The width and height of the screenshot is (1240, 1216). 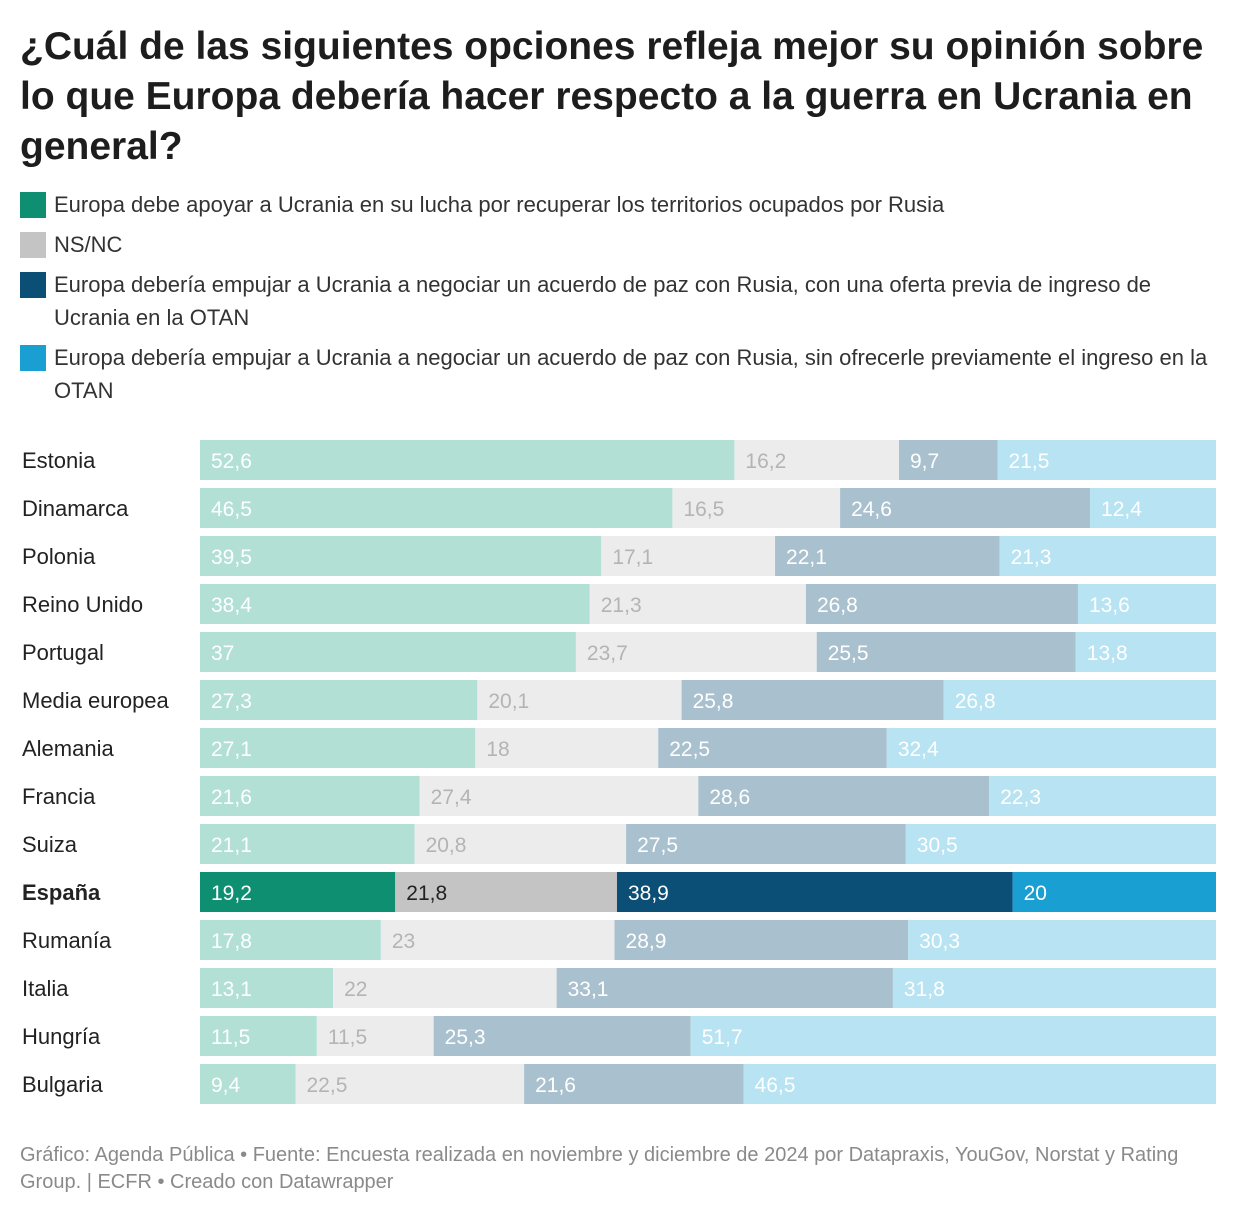 I want to click on category-label-suiza: Suiza, so click(x=50, y=844).